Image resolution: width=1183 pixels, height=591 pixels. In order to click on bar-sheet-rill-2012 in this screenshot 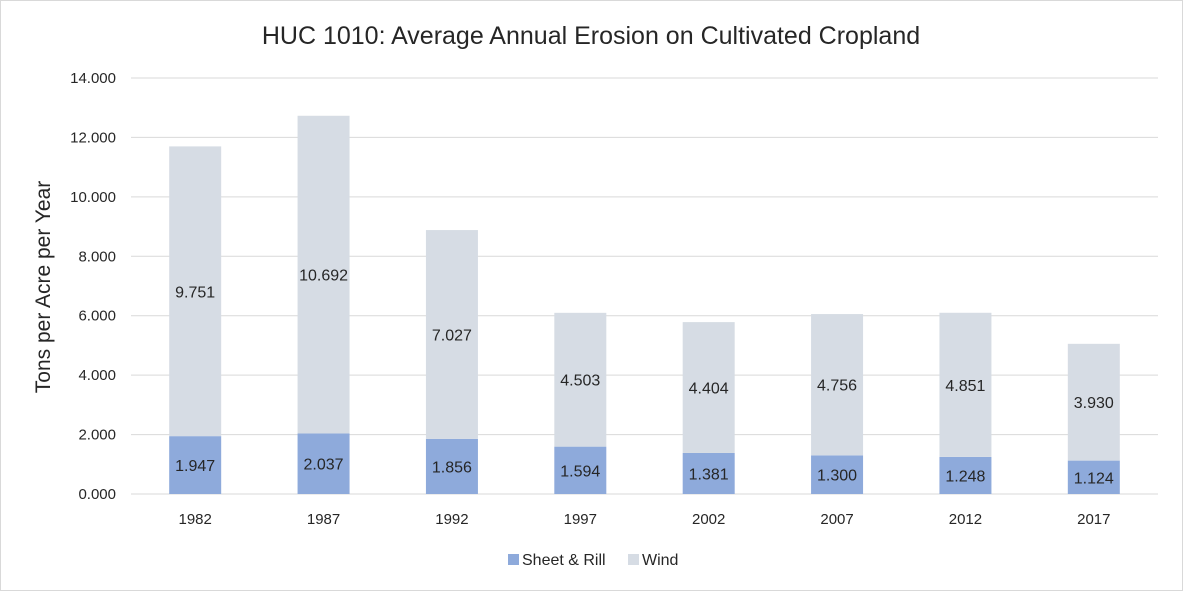, I will do `click(965, 475)`.